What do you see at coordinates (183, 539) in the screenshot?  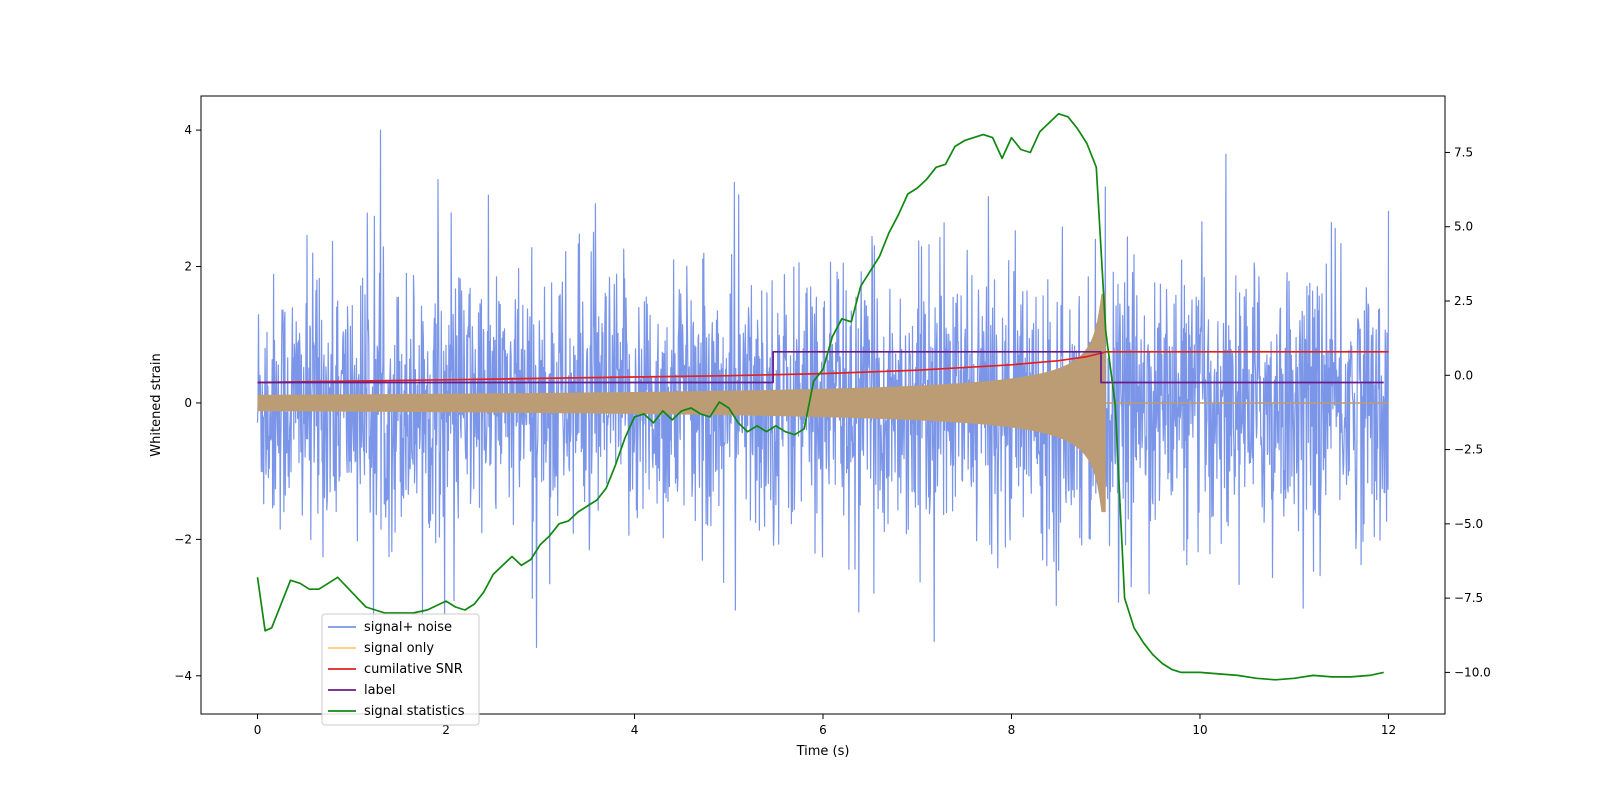 I see `y-tick-label-1: −2` at bounding box center [183, 539].